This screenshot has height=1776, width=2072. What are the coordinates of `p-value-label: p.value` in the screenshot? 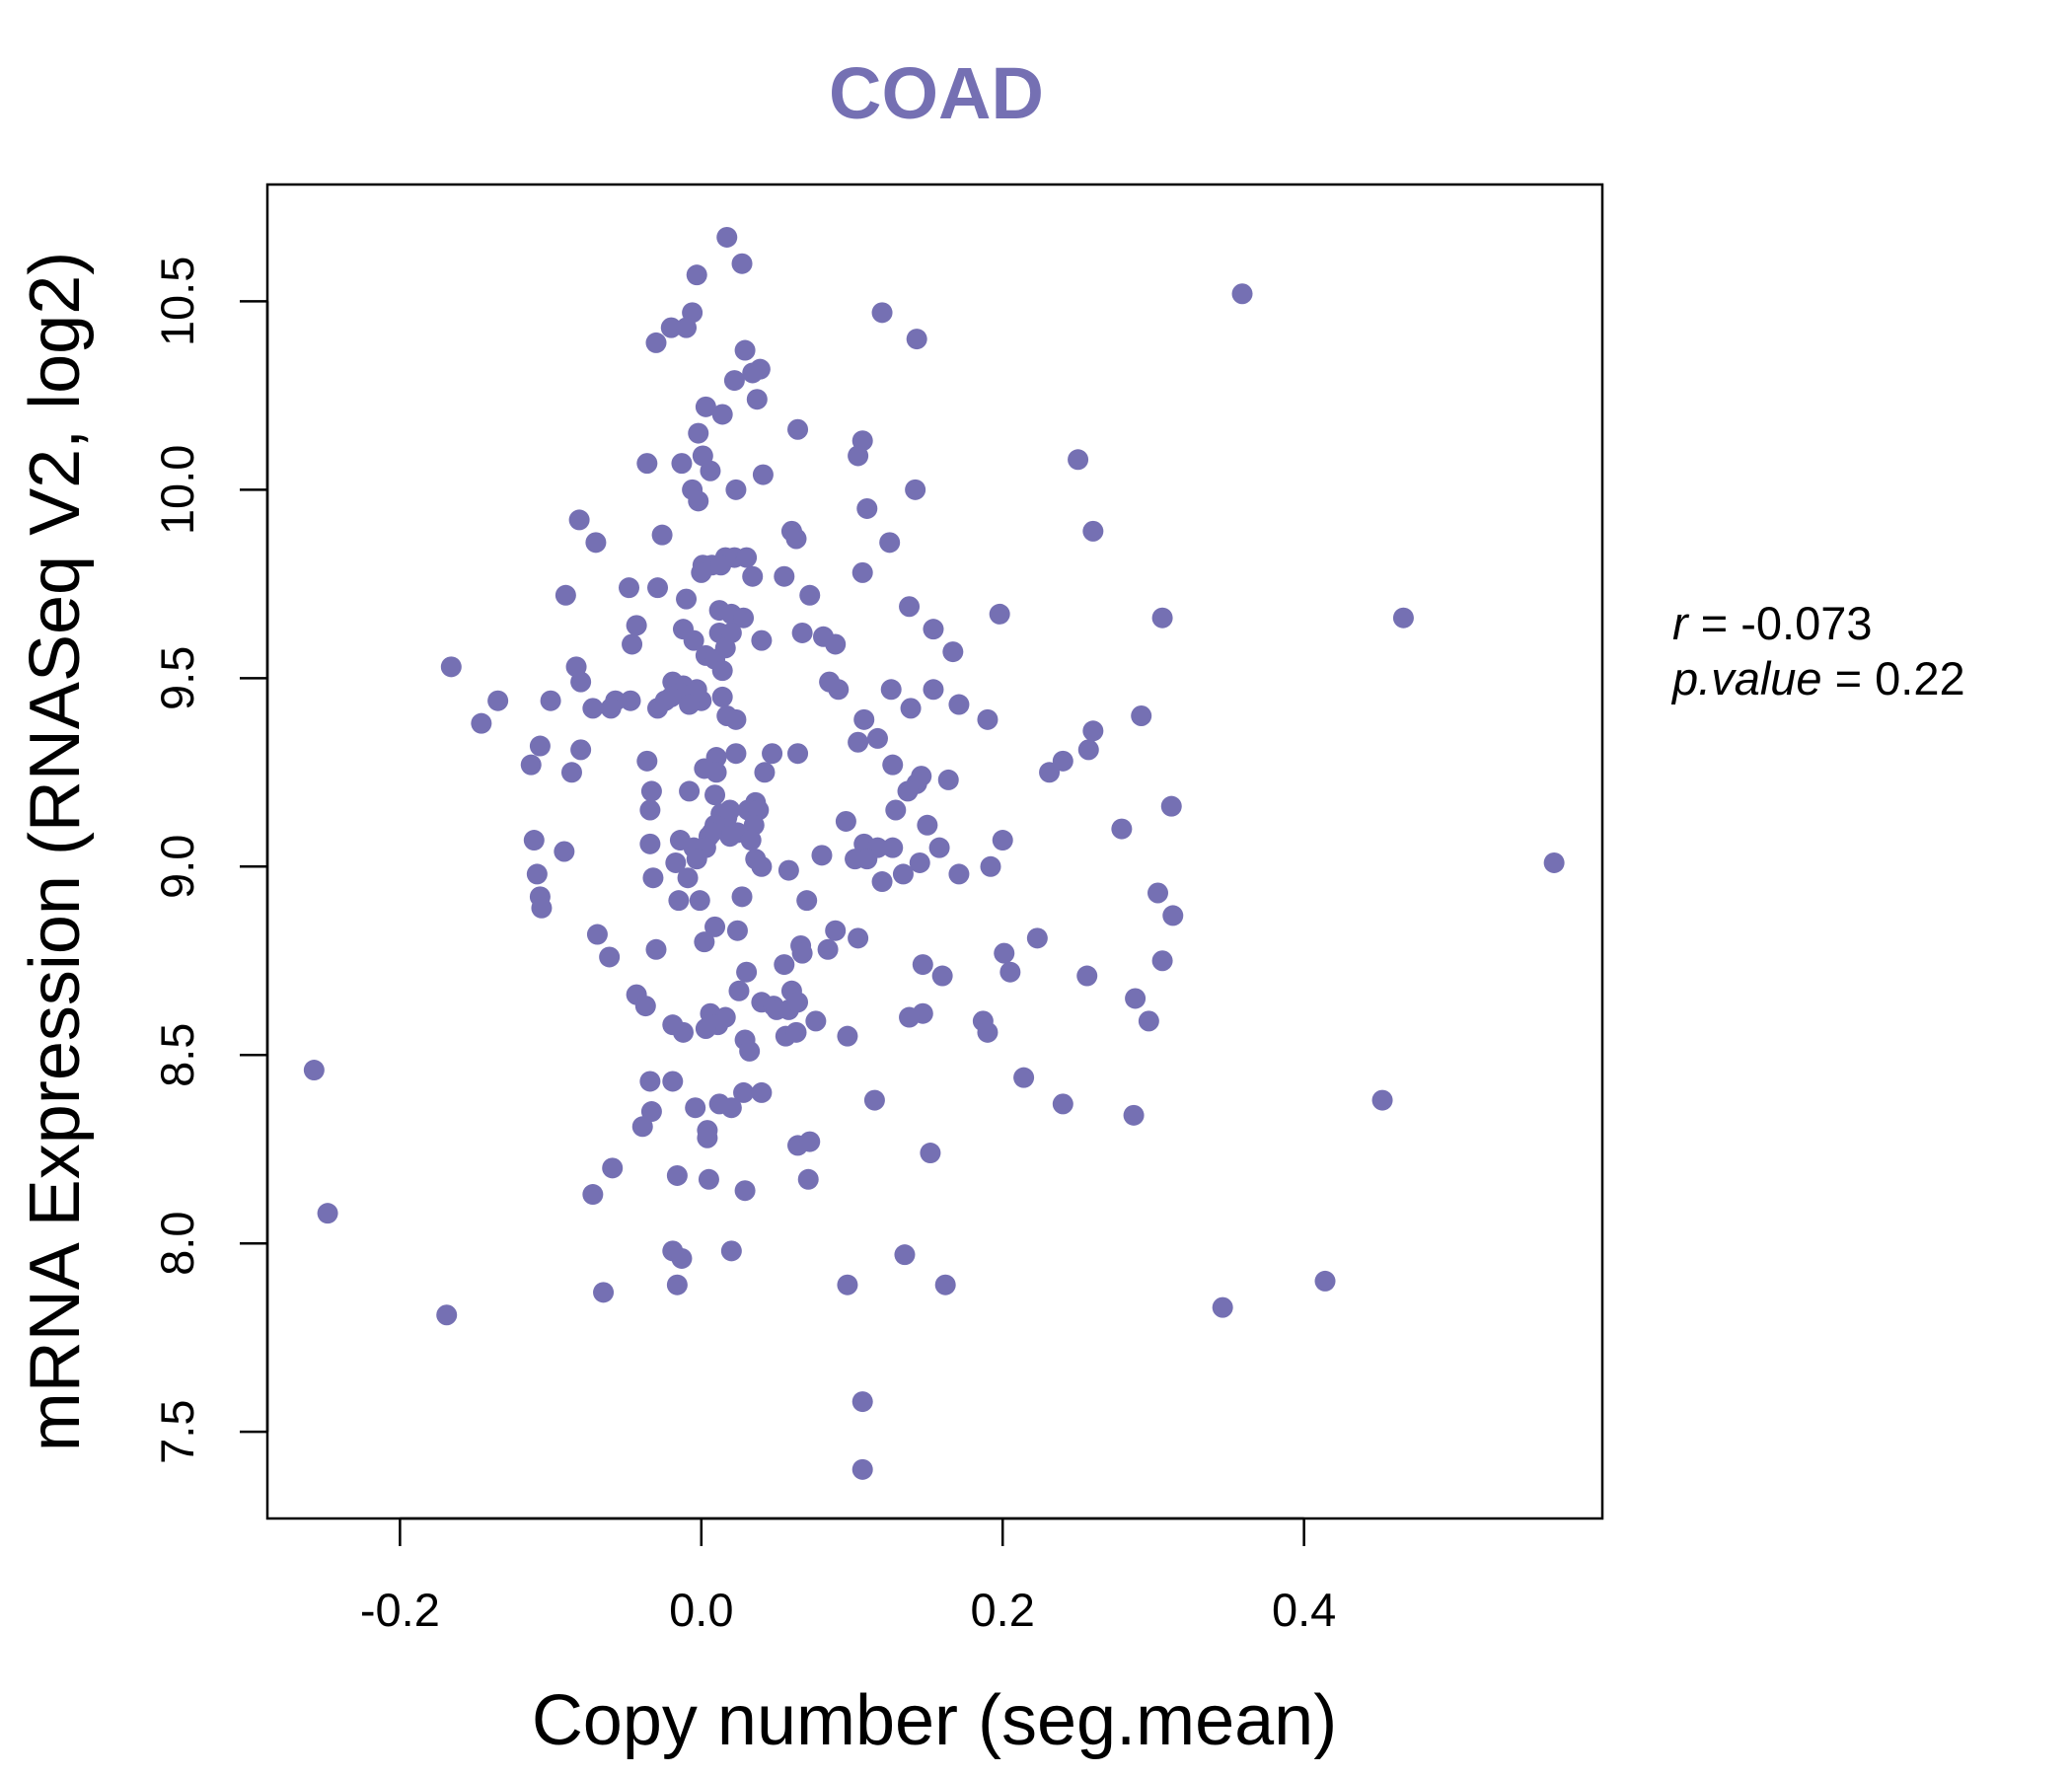 It's located at (1746, 678).